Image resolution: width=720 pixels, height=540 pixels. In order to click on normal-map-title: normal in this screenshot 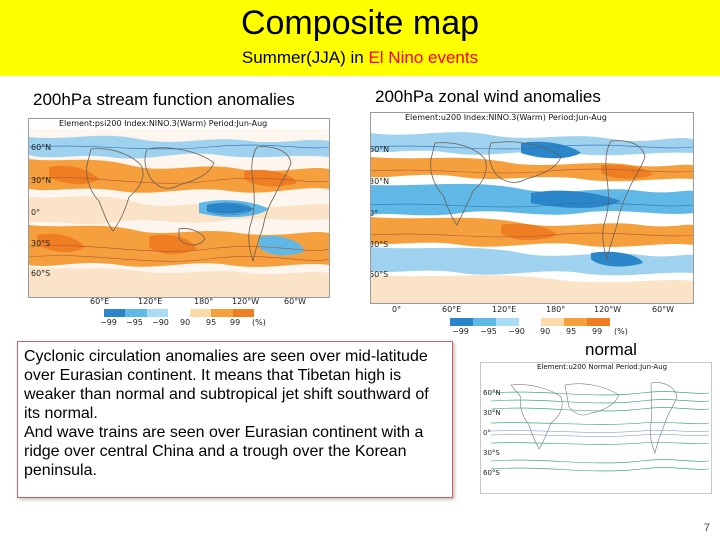, I will do `click(611, 349)`.